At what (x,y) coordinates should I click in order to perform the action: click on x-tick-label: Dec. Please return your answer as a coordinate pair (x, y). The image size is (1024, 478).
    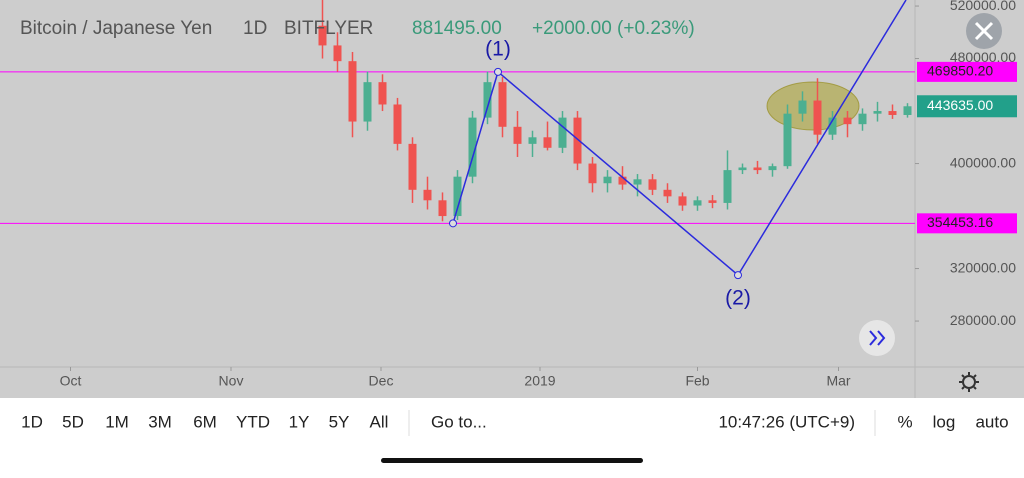
    Looking at the image, I should click on (381, 381).